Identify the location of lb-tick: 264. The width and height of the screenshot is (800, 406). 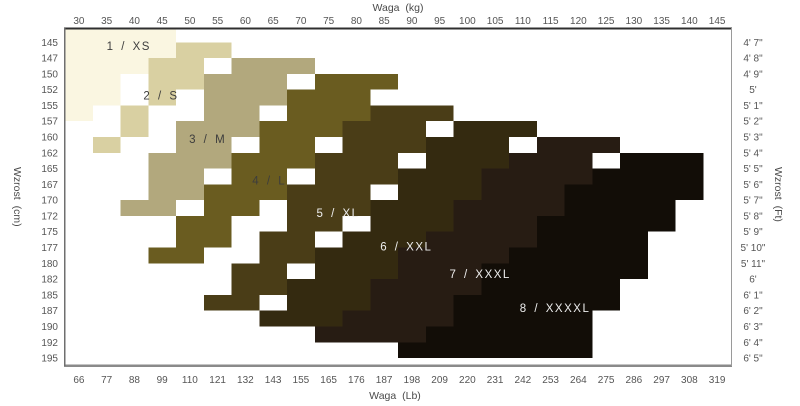
(578, 380).